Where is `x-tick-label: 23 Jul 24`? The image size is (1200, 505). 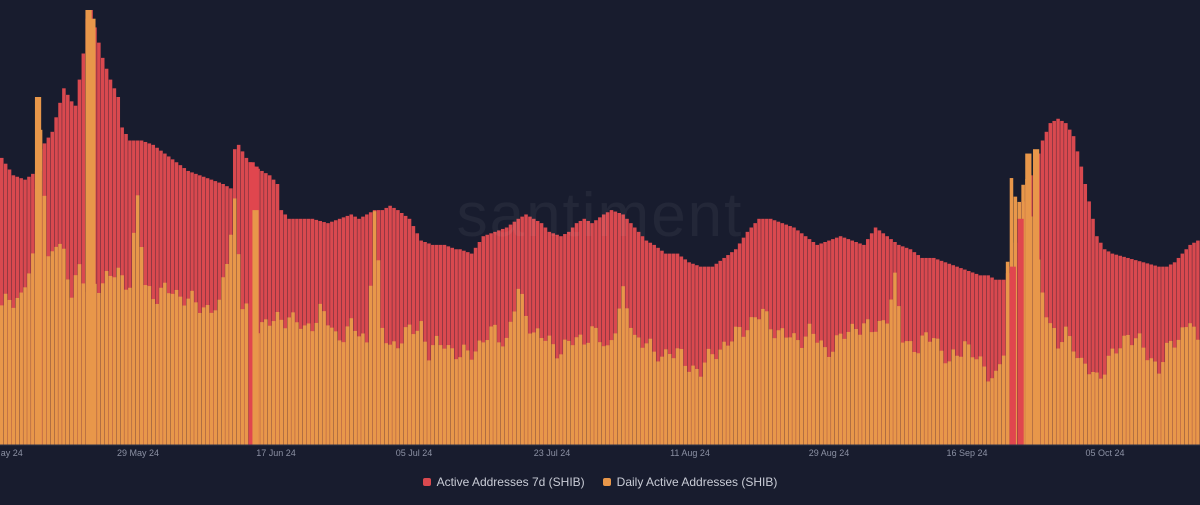
x-tick-label: 23 Jul 24 is located at coordinates (552, 453).